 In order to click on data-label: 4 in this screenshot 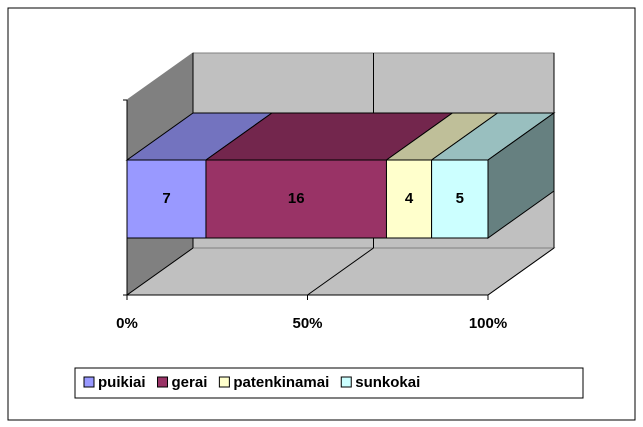, I will do `click(409, 198)`.